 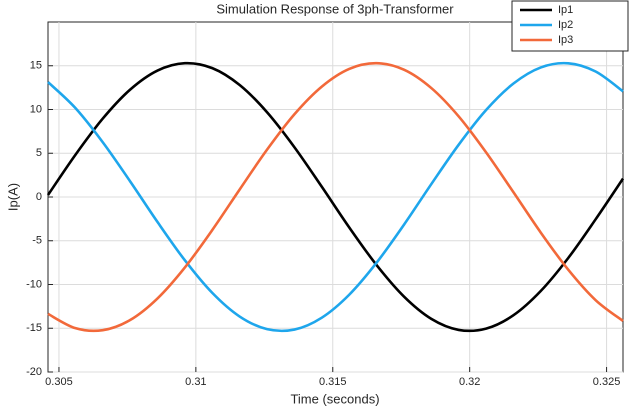 I want to click on x-tick-label: 0.31, so click(x=195, y=382).